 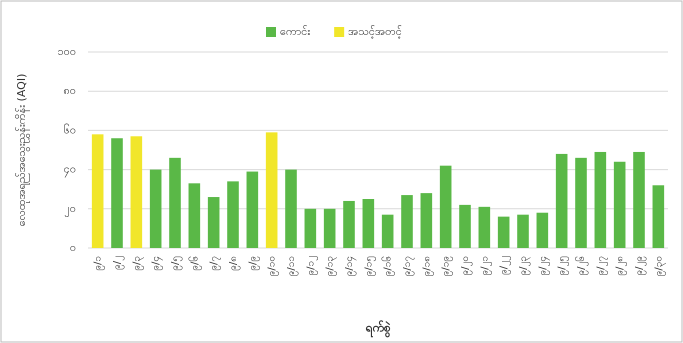 What do you see at coordinates (640, 266) in the screenshot?
I see `x-tick-label: ၉/၂၉` at bounding box center [640, 266].